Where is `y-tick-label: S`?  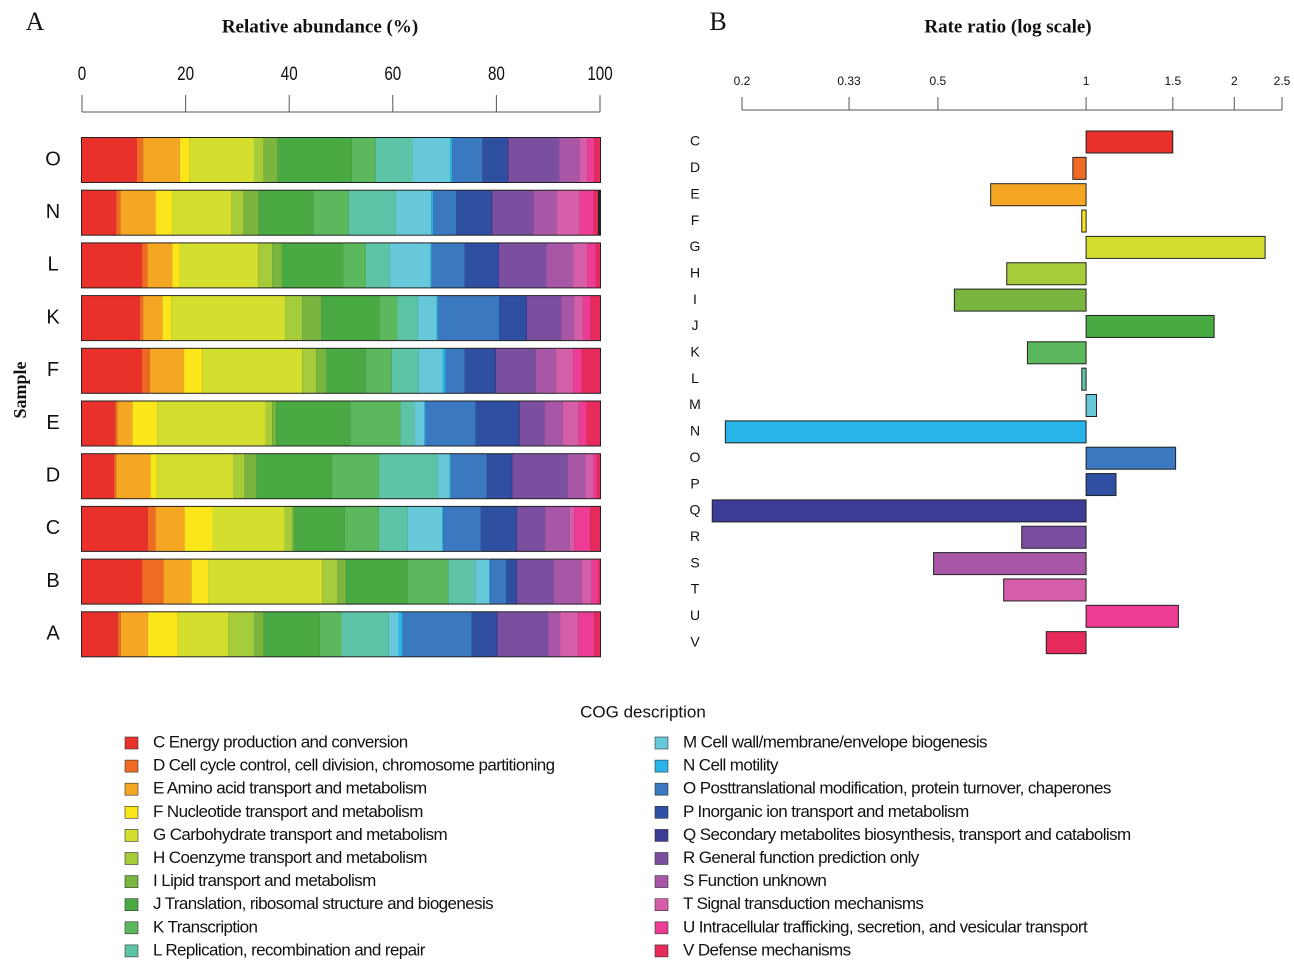 y-tick-label: S is located at coordinates (694, 562).